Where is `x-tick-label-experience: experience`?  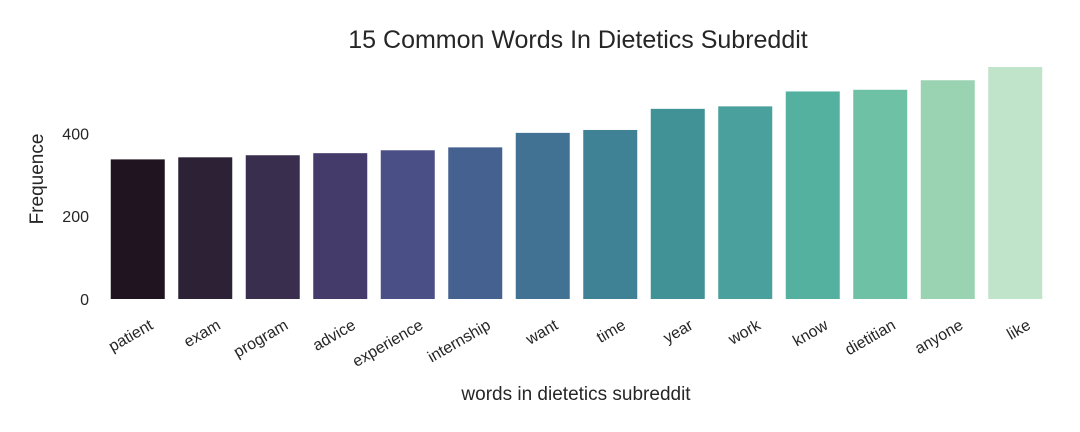
x-tick-label-experience: experience is located at coordinates (388, 344).